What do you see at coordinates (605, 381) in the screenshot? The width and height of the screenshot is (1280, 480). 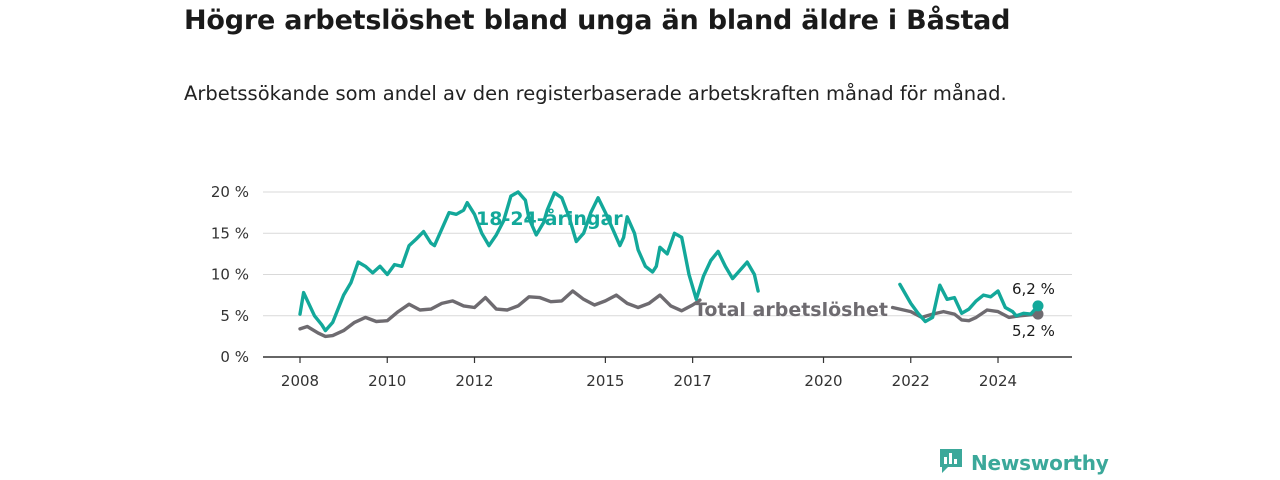 I see `x-tick-label: 2015` at bounding box center [605, 381].